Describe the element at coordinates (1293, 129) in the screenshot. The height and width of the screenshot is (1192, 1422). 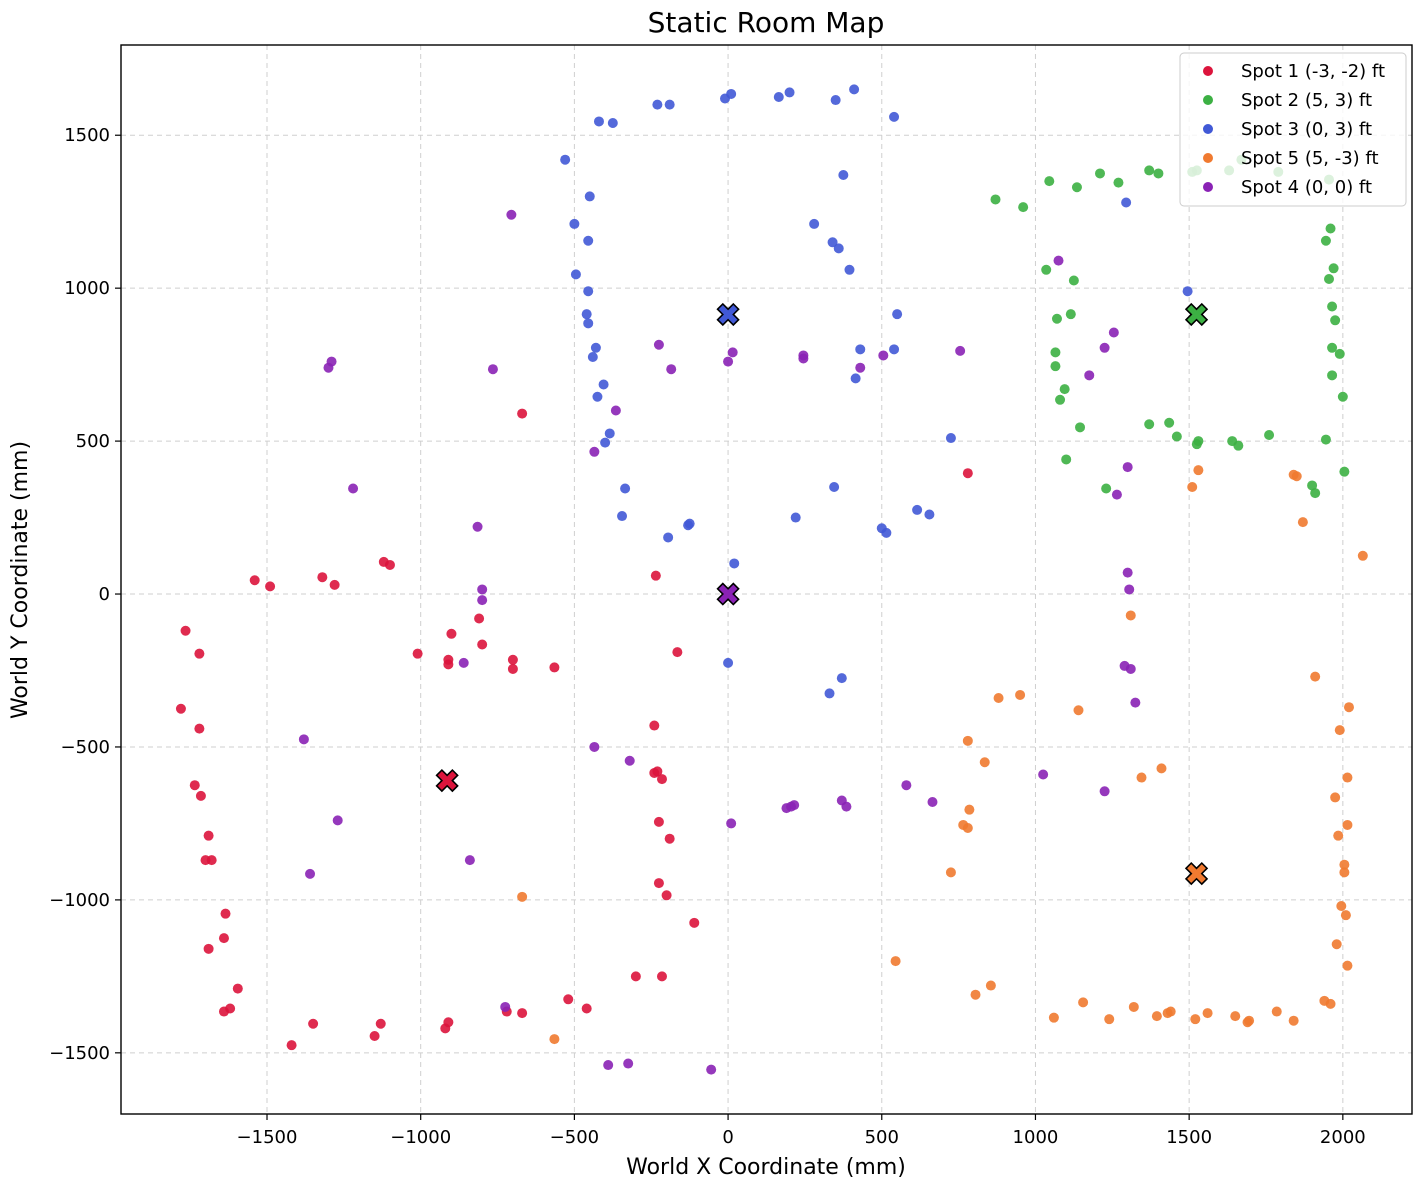
I see `legend-box` at that location.